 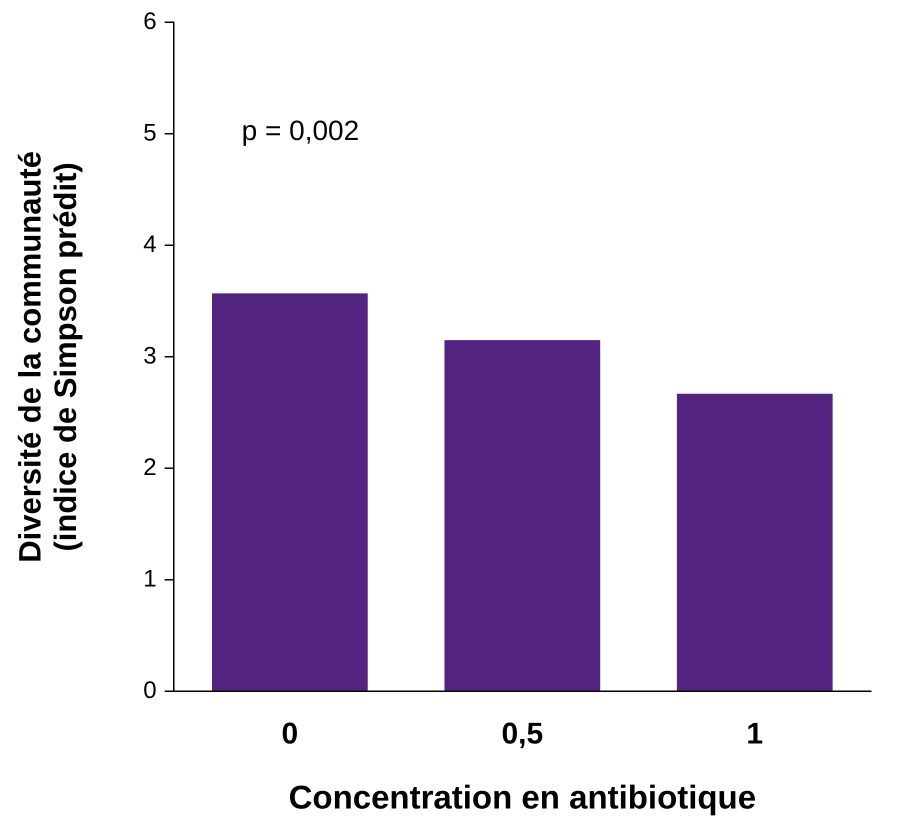 I want to click on x-axis-title: Concentration en antibiotique, so click(x=522, y=797).